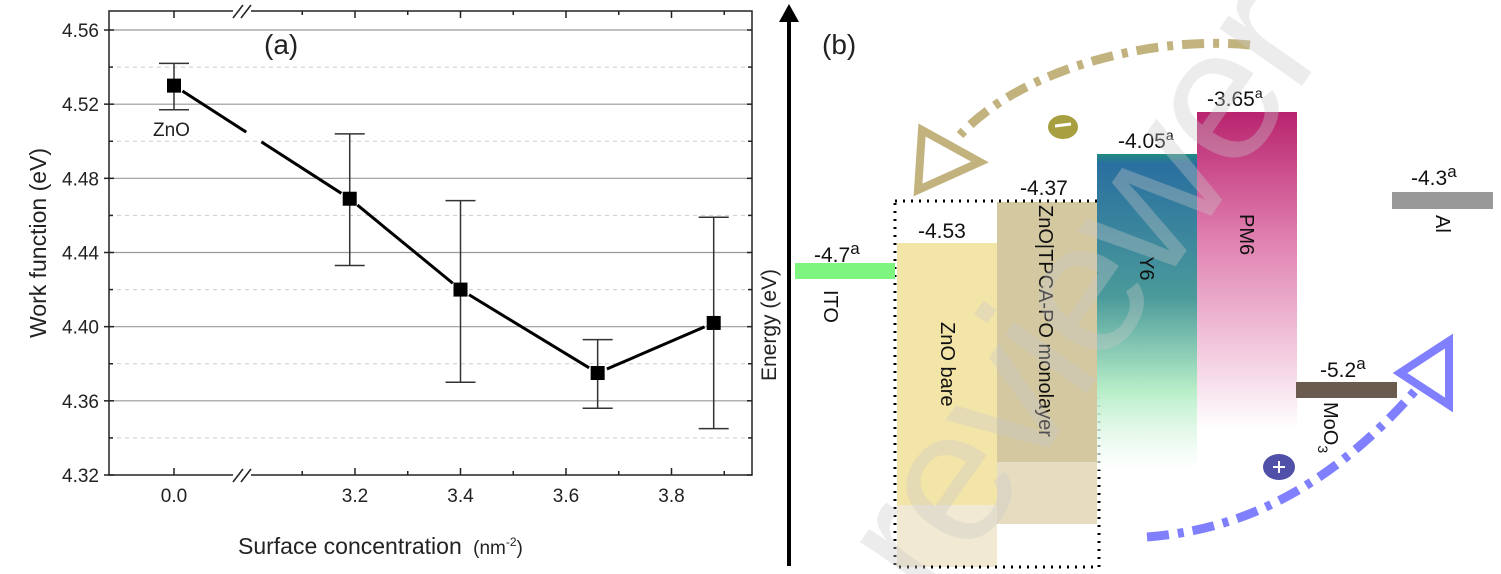 The width and height of the screenshot is (1501, 574). I want to click on hole-arrowhead-icon, so click(1422, 373).